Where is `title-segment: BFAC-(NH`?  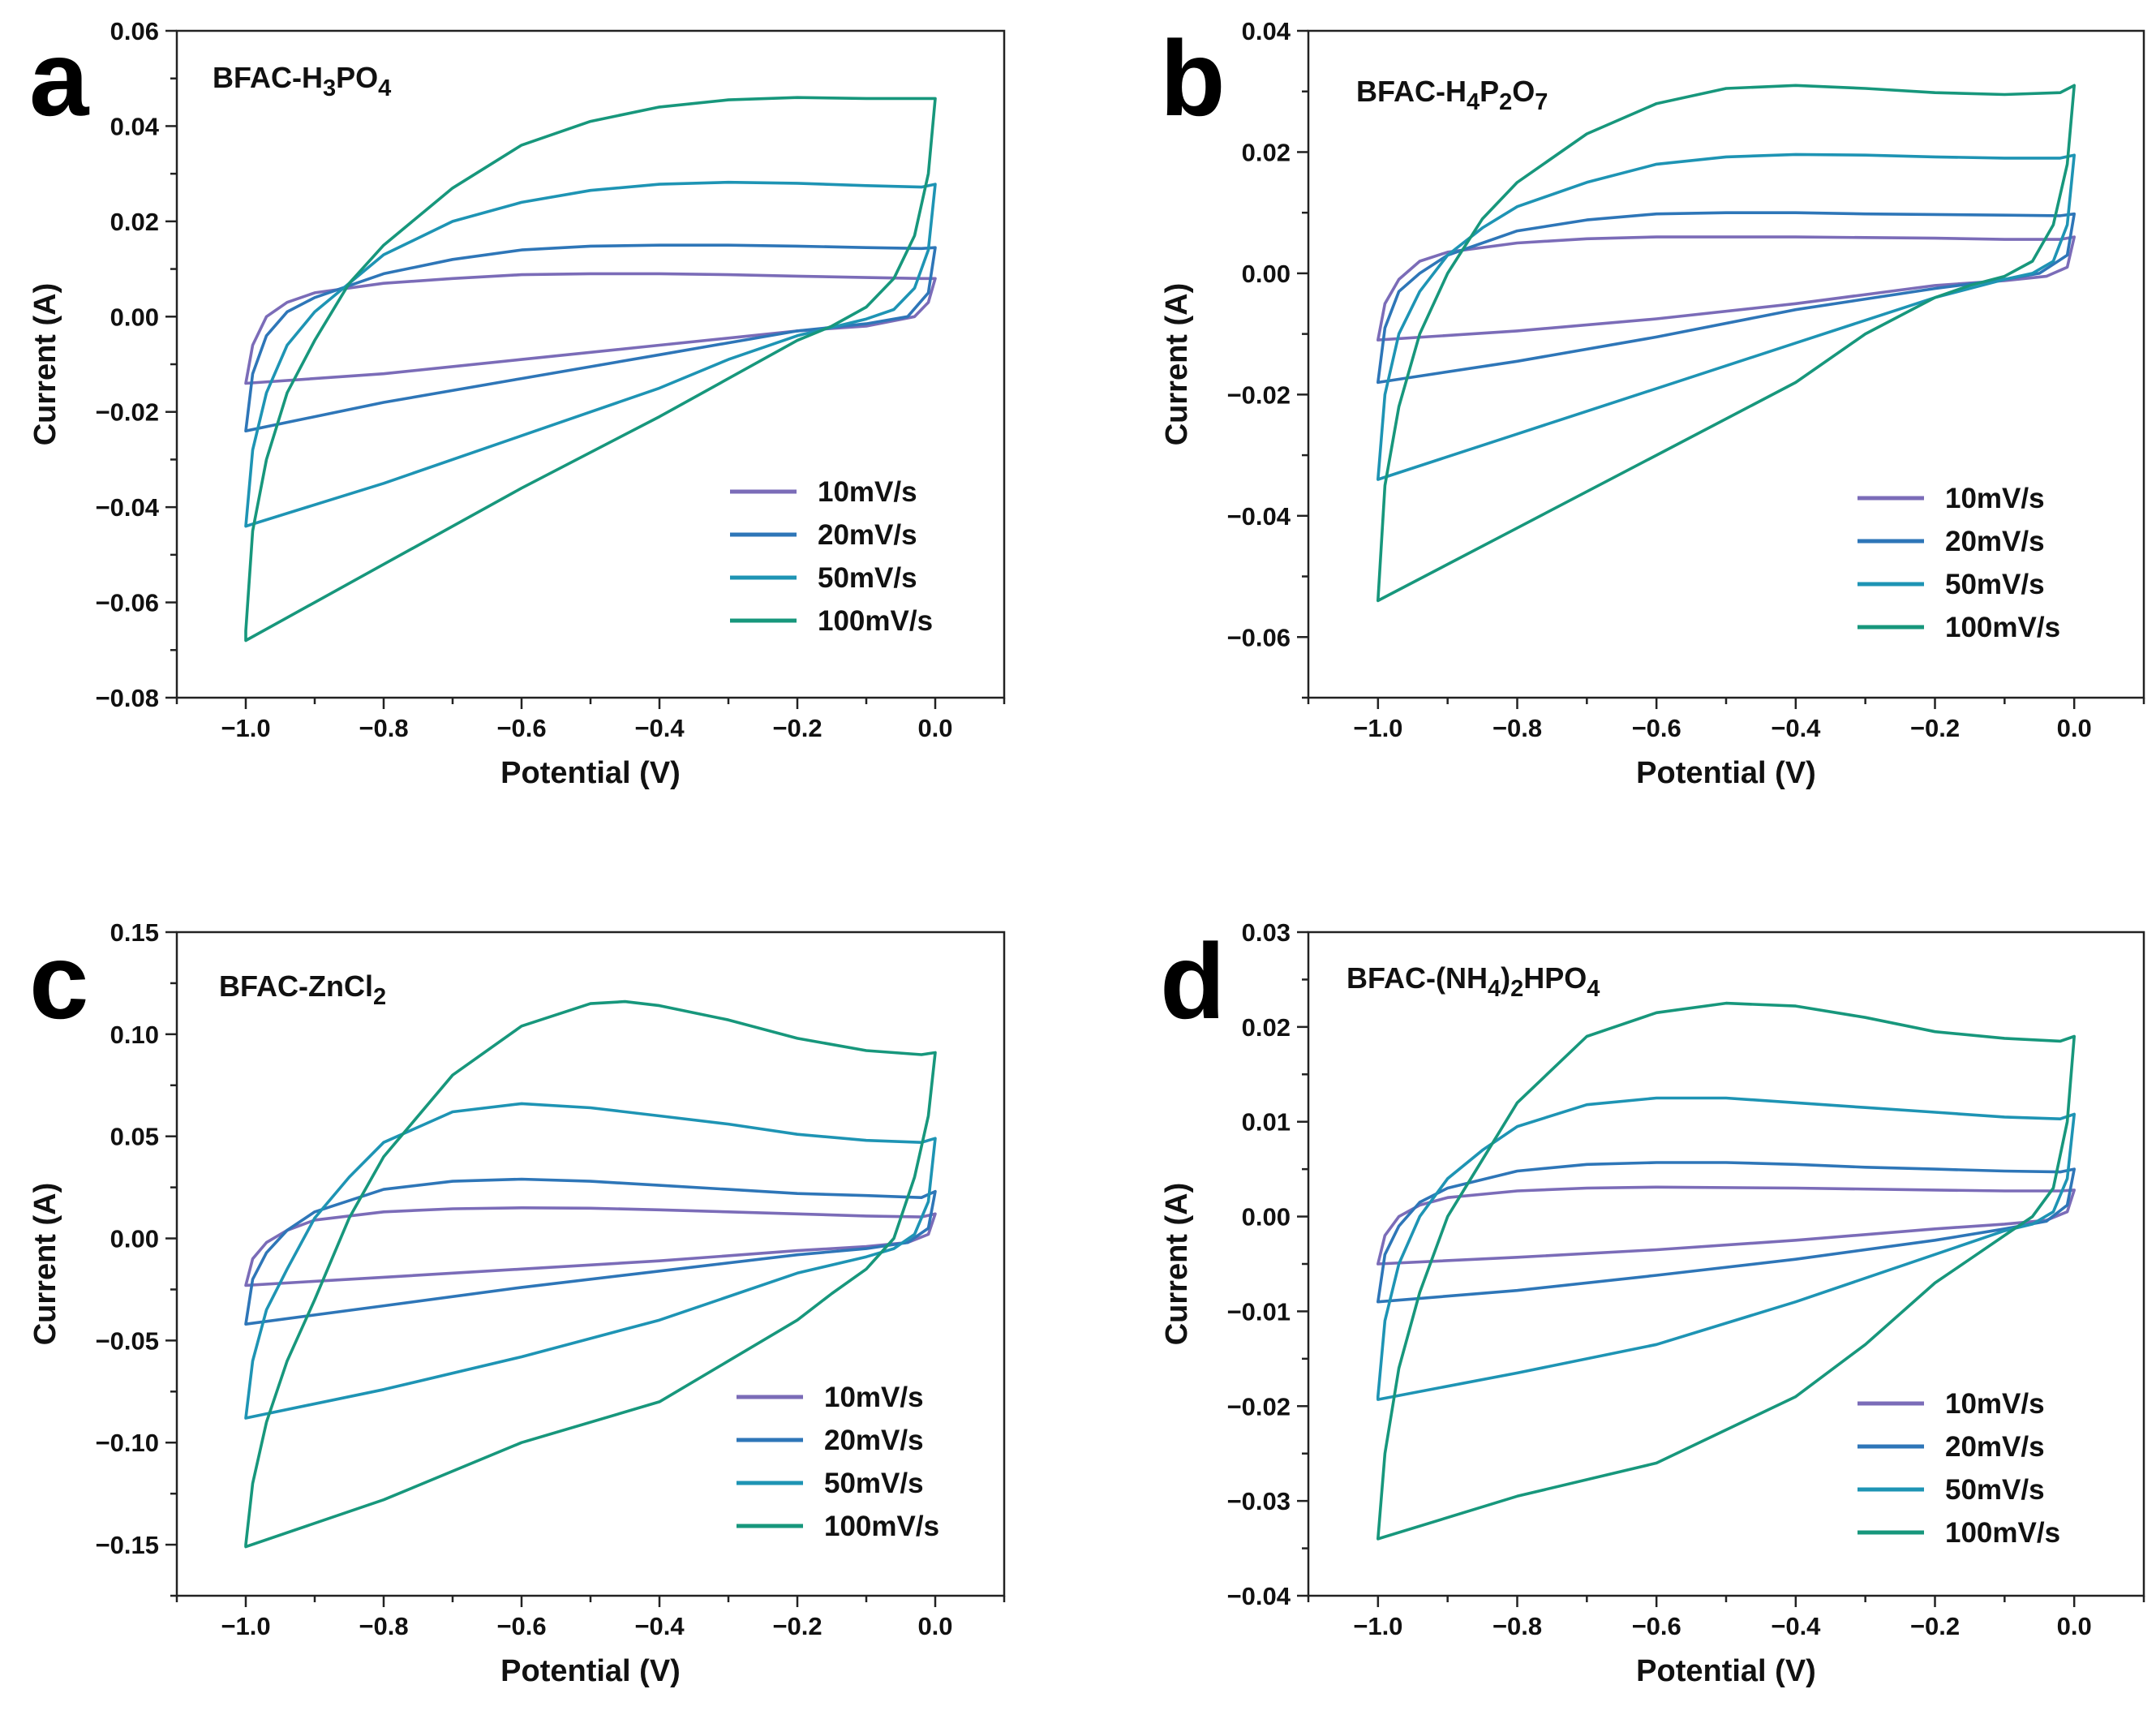 title-segment: BFAC-(NH is located at coordinates (1417, 978).